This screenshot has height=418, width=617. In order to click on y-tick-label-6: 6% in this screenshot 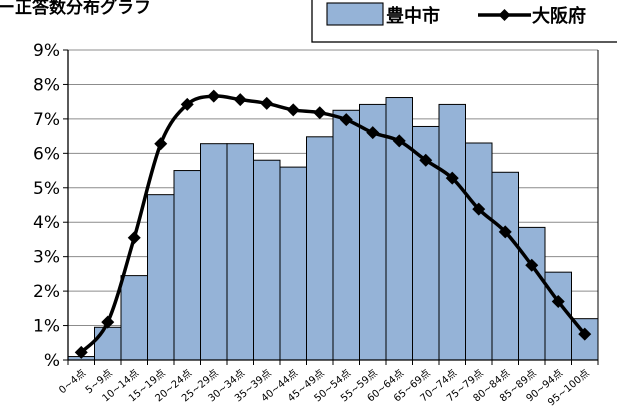, I will do `click(46, 154)`.